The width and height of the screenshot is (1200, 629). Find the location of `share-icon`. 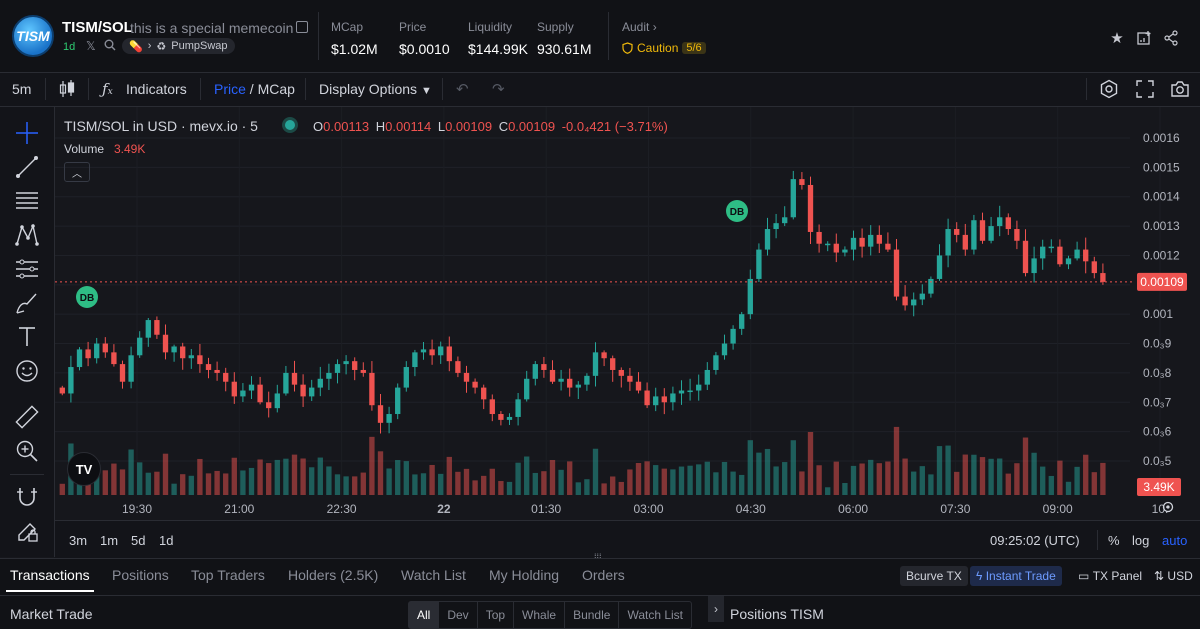

share-icon is located at coordinates (1171, 38).